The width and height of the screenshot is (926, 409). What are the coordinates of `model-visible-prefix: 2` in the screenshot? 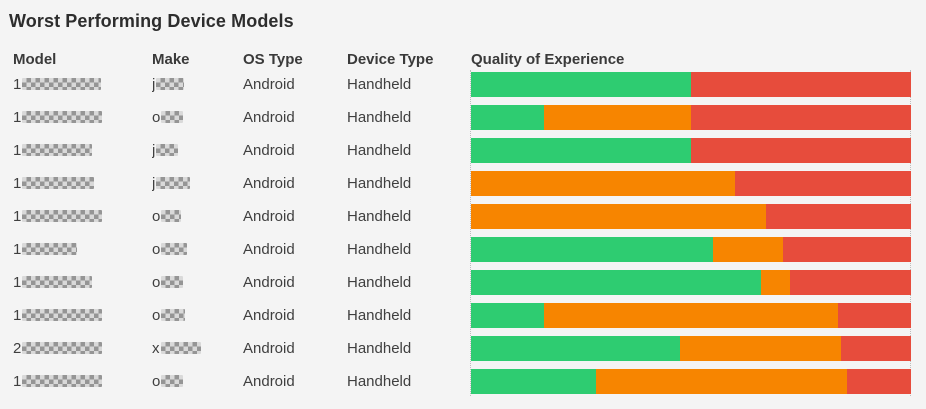 It's located at (17, 348).